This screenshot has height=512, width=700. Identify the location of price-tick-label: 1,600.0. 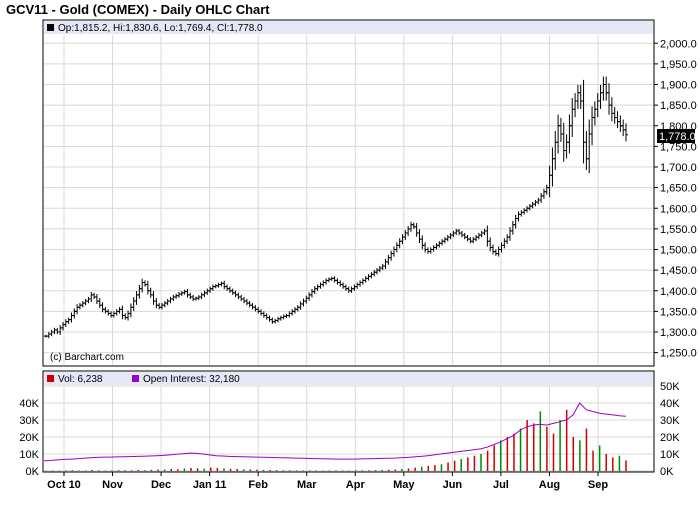
(678, 209).